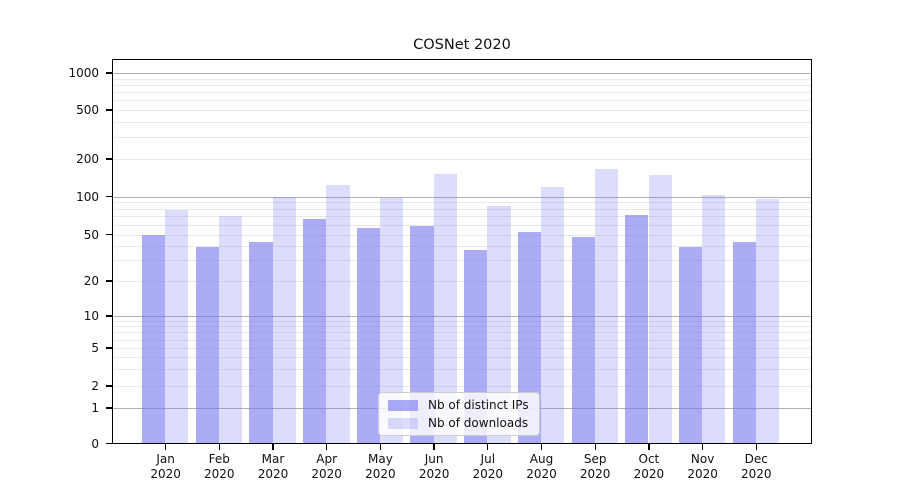 This screenshot has height=500, width=900. Describe the element at coordinates (83, 73) in the screenshot. I see `y-tick-label: 1000` at that location.